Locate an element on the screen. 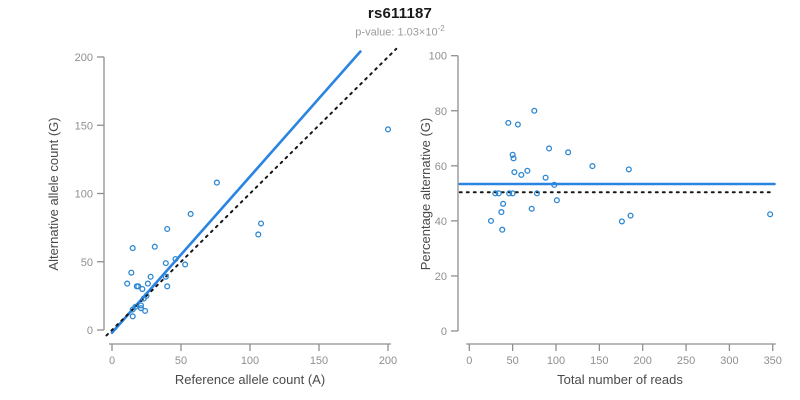  x-tick-label: 250 is located at coordinates (686, 361).